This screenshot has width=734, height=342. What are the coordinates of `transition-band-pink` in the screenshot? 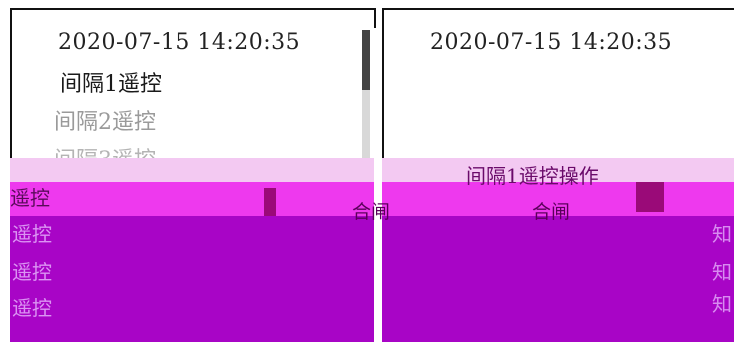 It's located at (372, 200).